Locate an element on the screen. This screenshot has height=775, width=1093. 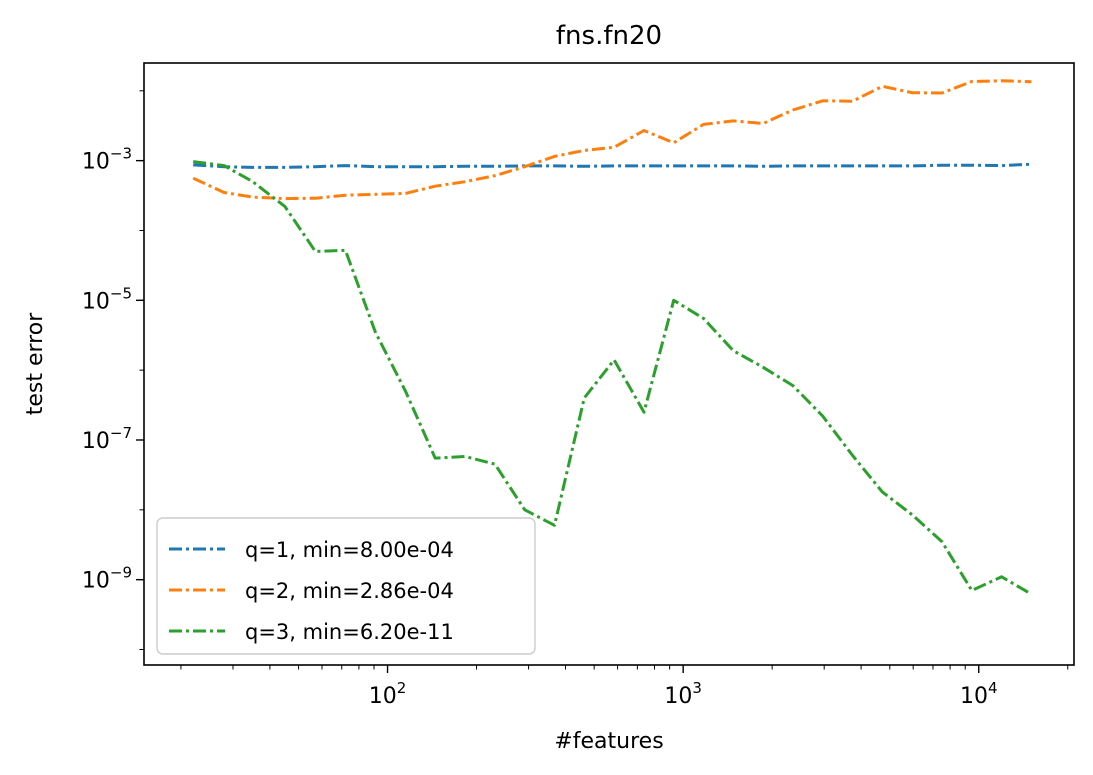
x-axis-ticks: 10² 10³ 10⁴ is located at coordinates (624, 687).